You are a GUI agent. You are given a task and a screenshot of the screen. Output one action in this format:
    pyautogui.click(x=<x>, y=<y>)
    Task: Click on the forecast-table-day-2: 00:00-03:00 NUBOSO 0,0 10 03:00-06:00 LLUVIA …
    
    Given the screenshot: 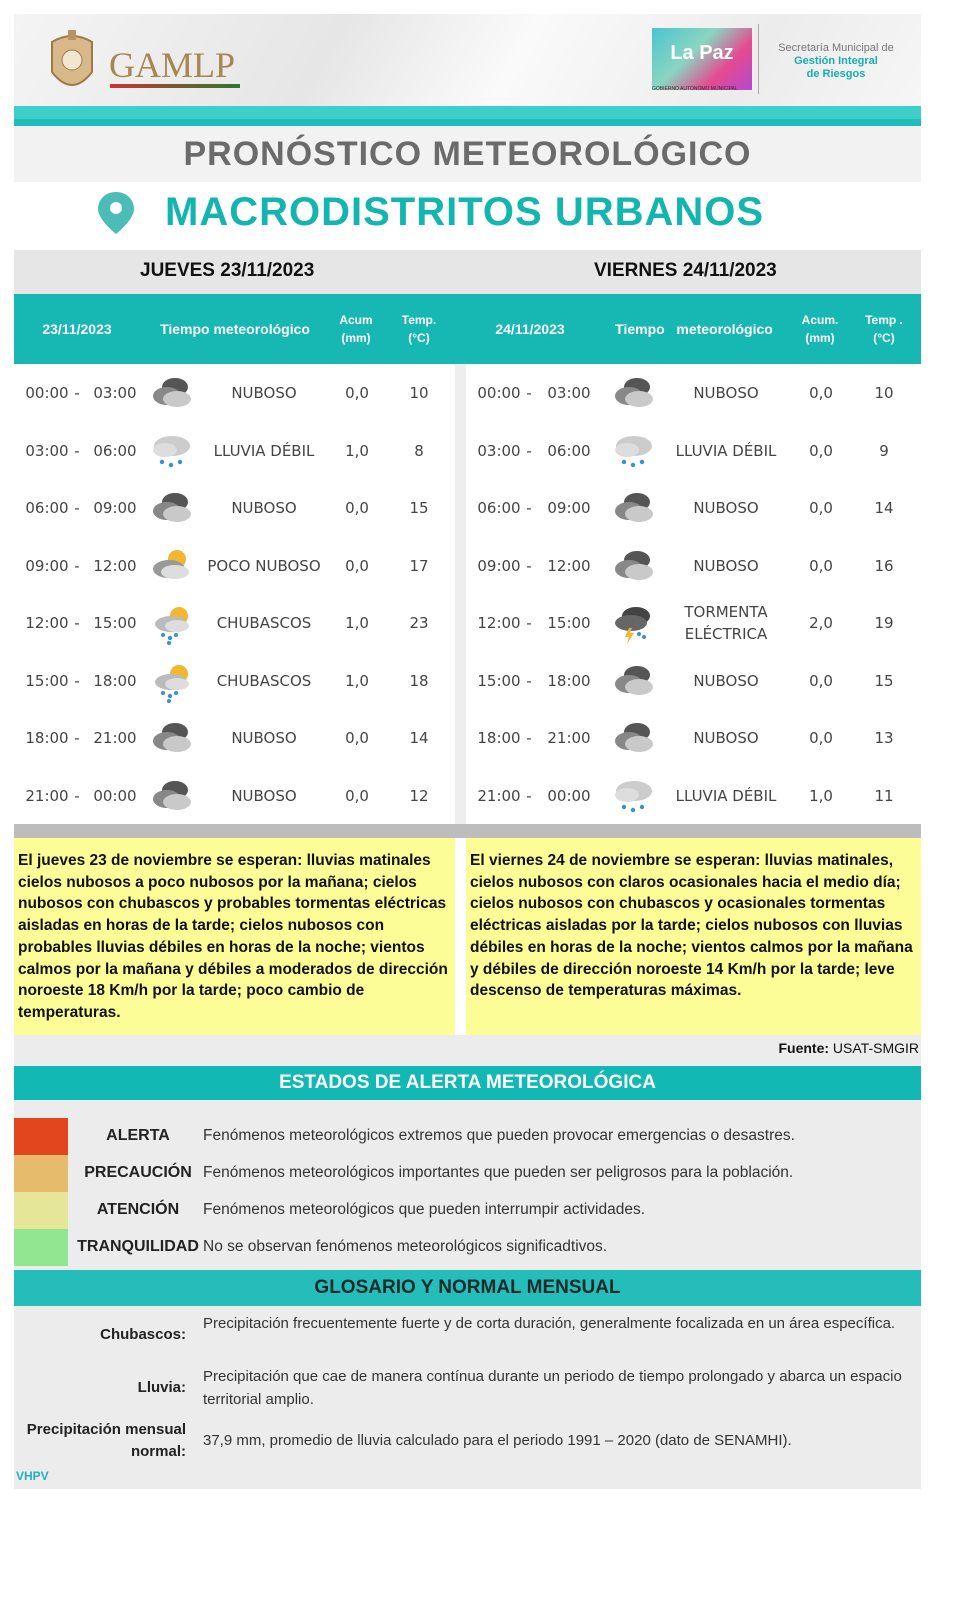 What is the action you would take?
    pyautogui.click(x=693, y=594)
    